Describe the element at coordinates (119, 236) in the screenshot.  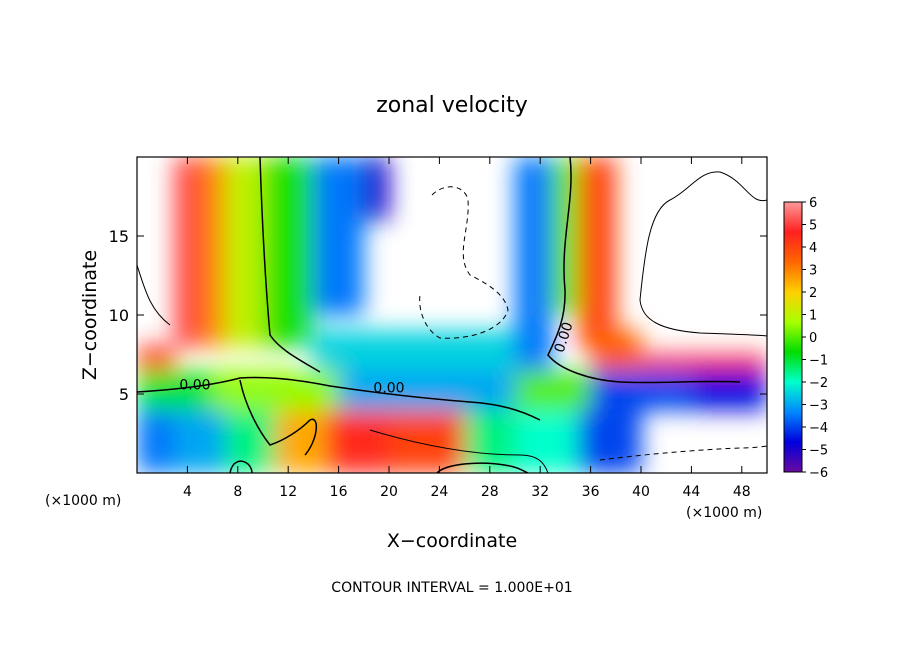
I see `y-tick-label: 15` at that location.